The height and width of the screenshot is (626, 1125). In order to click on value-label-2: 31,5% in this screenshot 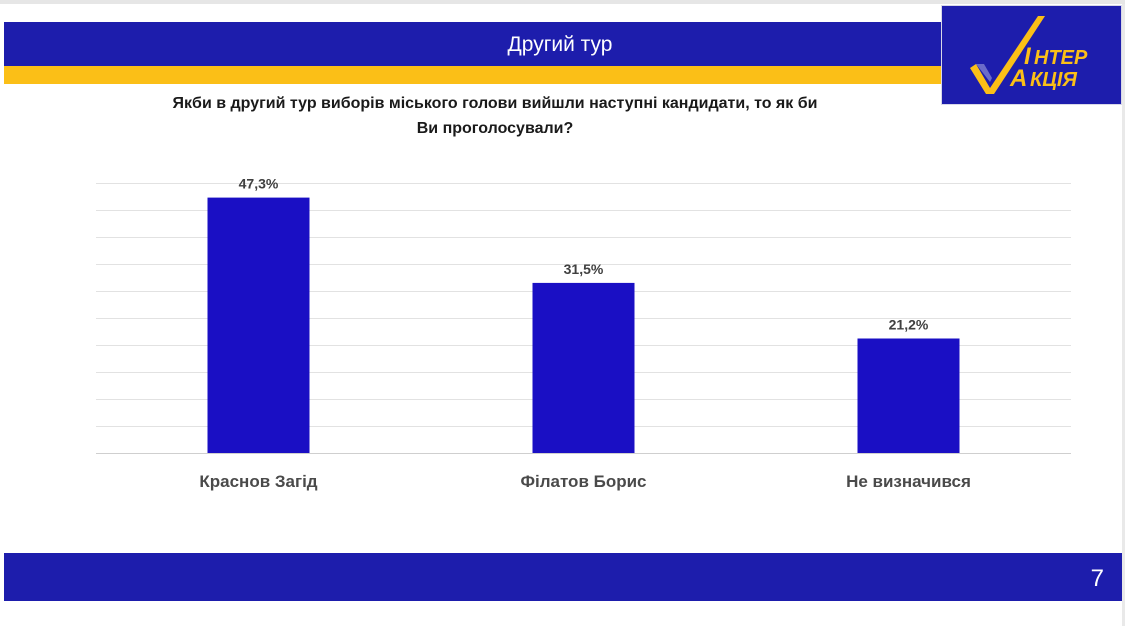, I will do `click(584, 269)`.